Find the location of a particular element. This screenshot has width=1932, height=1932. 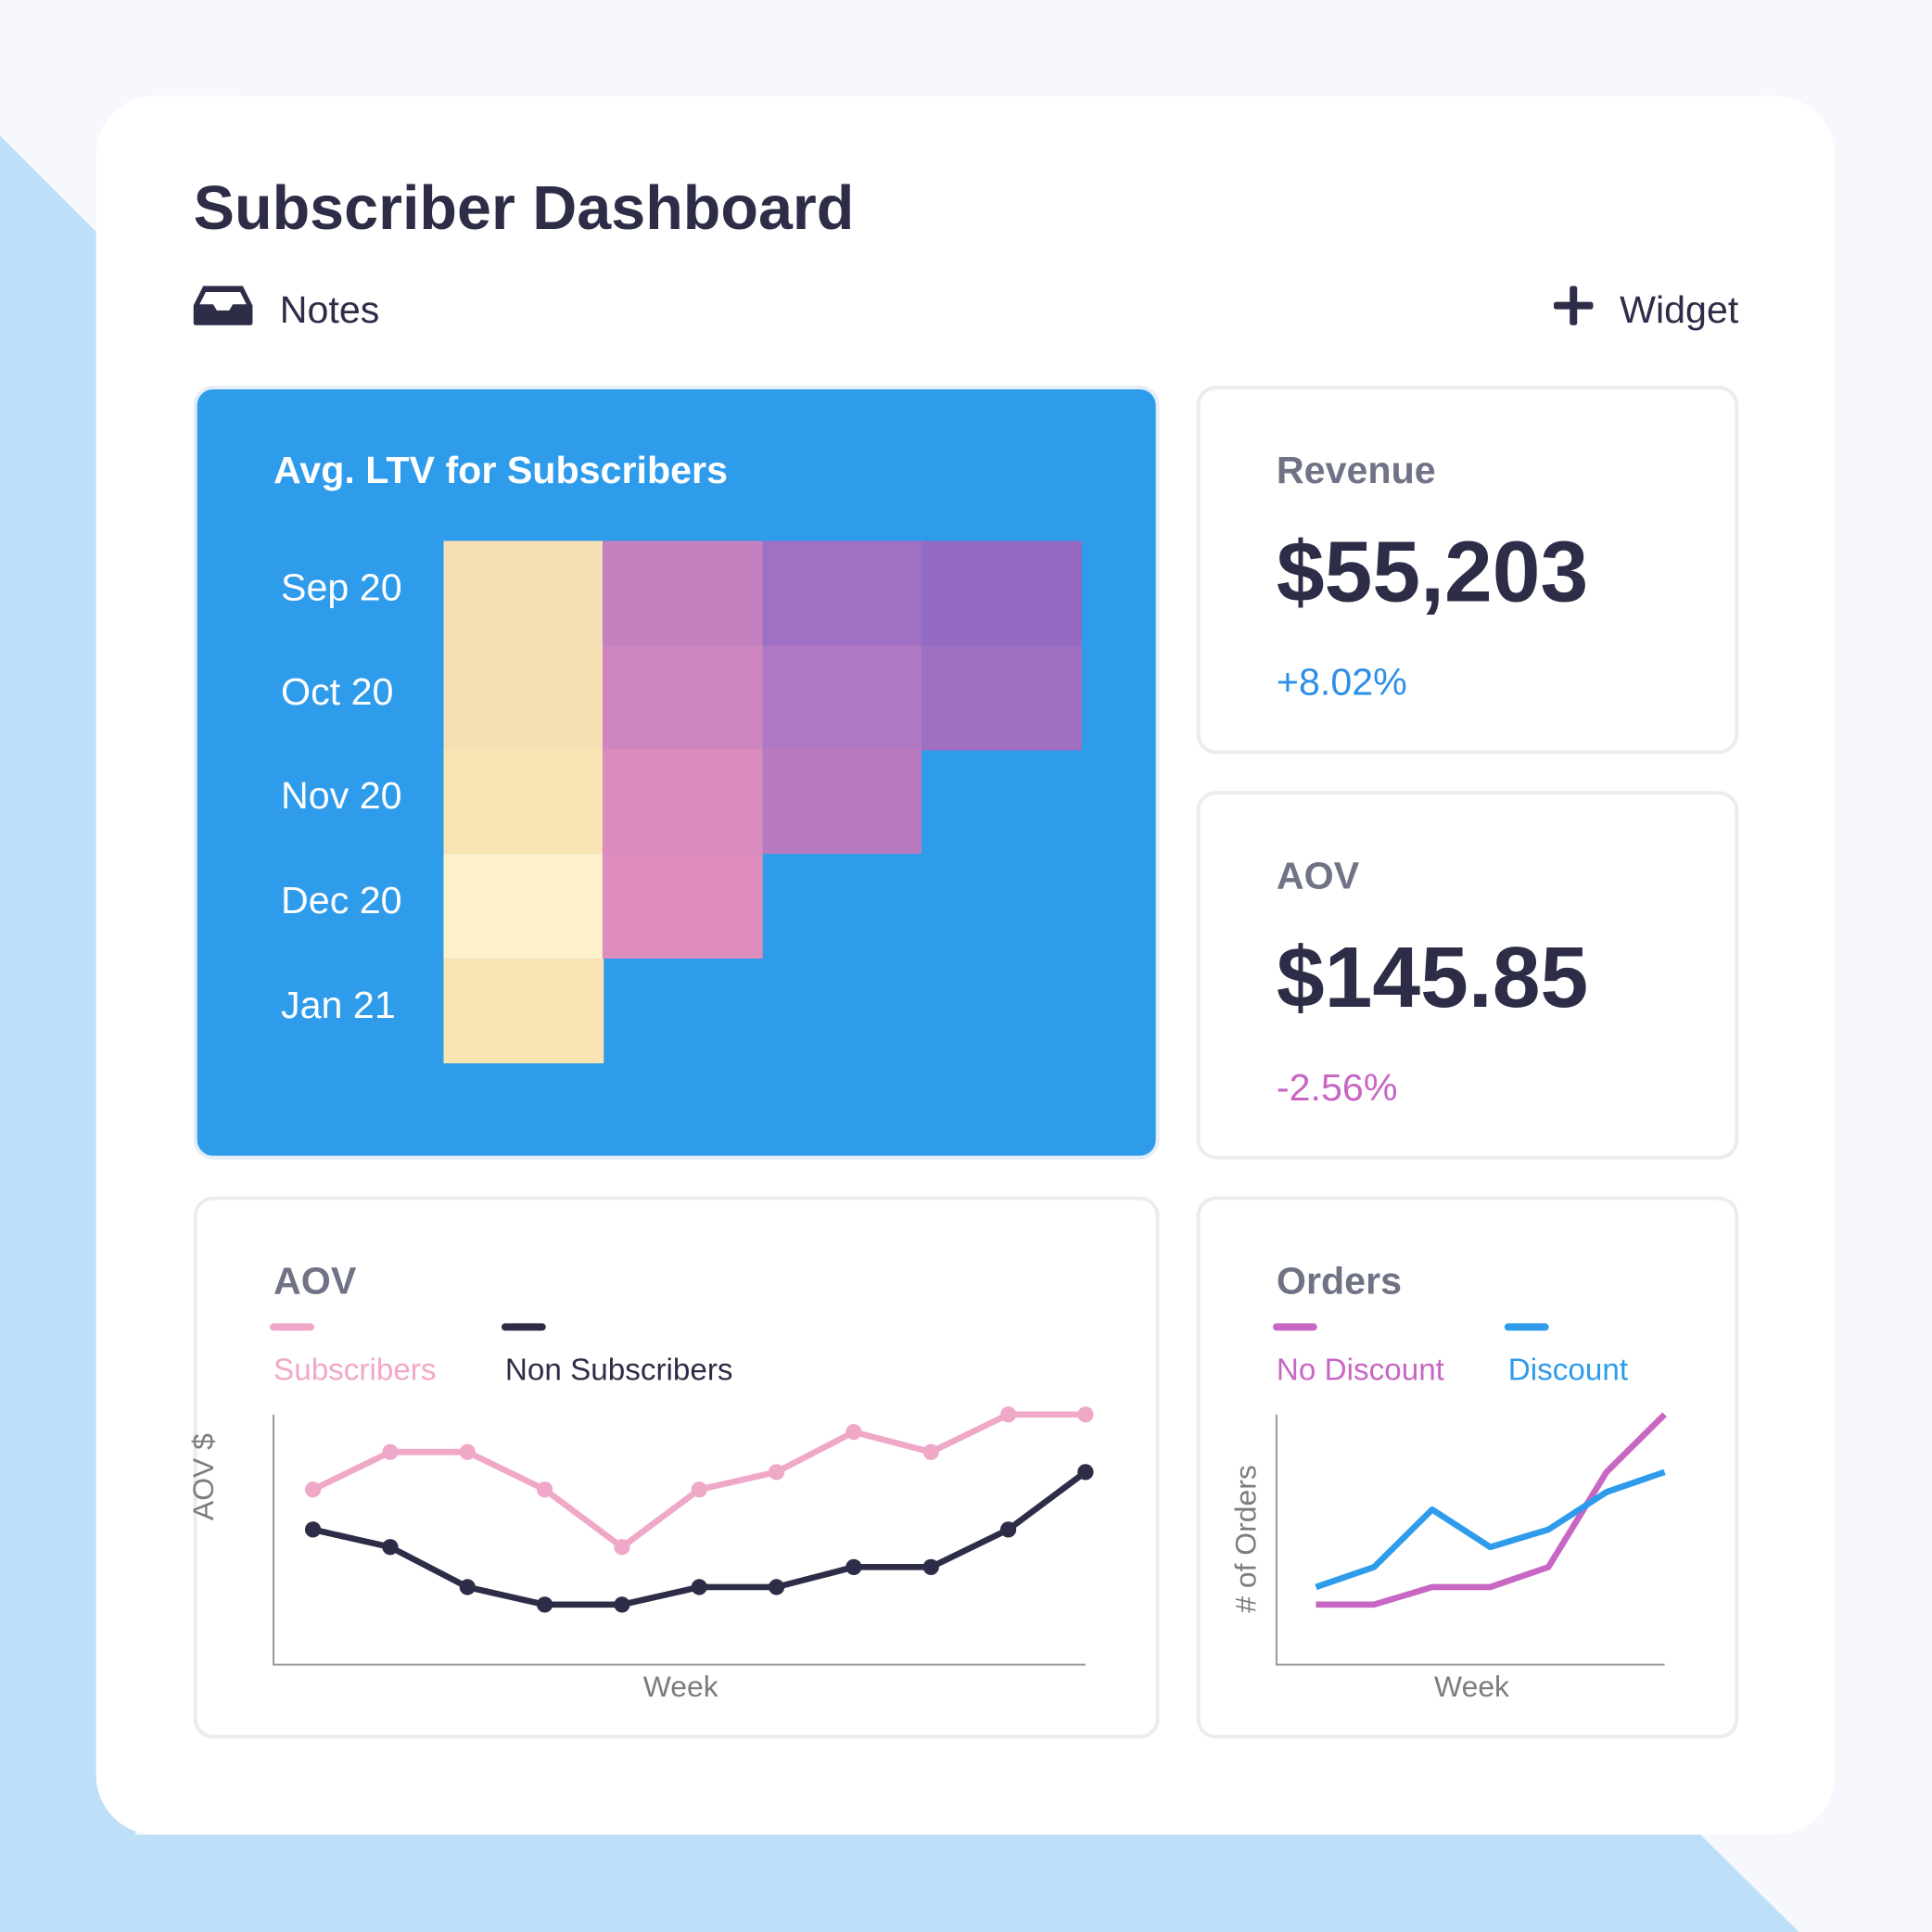

aov-value: $145.85 is located at coordinates (1432, 977).